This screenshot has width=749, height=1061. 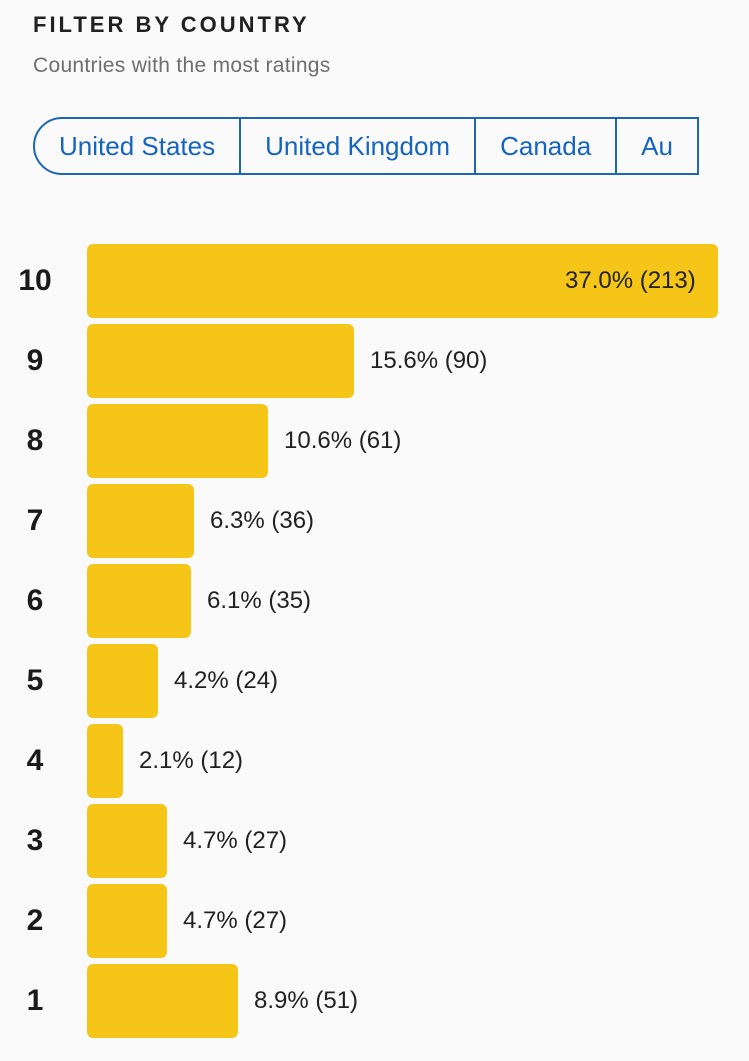 I want to click on rating-row-3: 3 4.7% (27), so click(x=374, y=841).